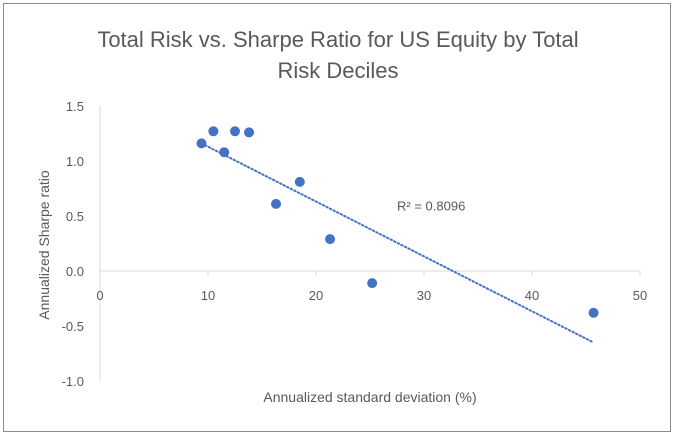  I want to click on y-tick-label: 0.0, so click(75, 271).